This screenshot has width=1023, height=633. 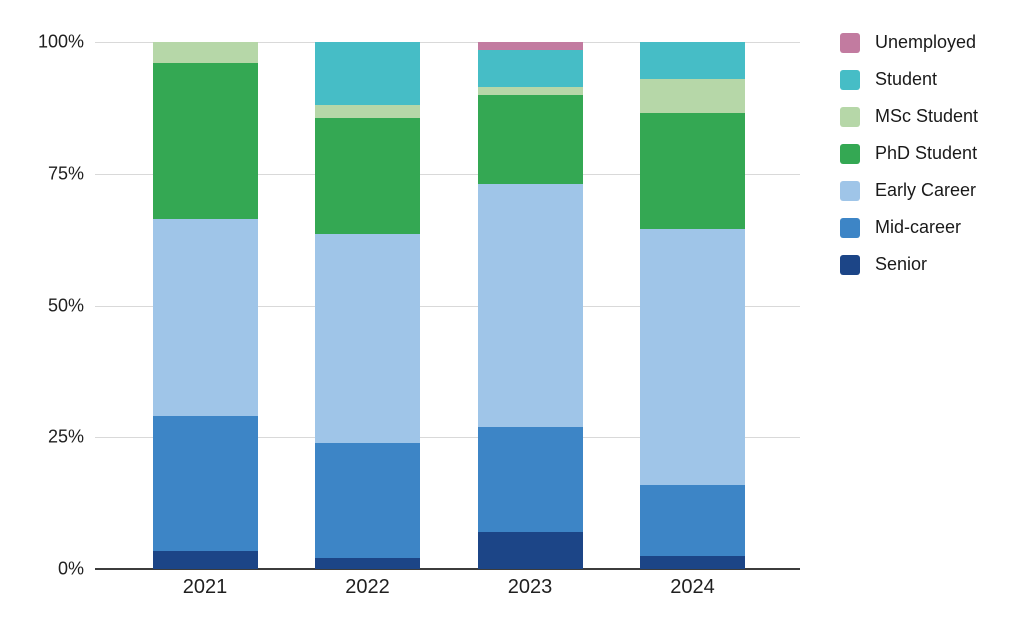 I want to click on legend-item-unemployed: Unemployed, so click(x=909, y=42).